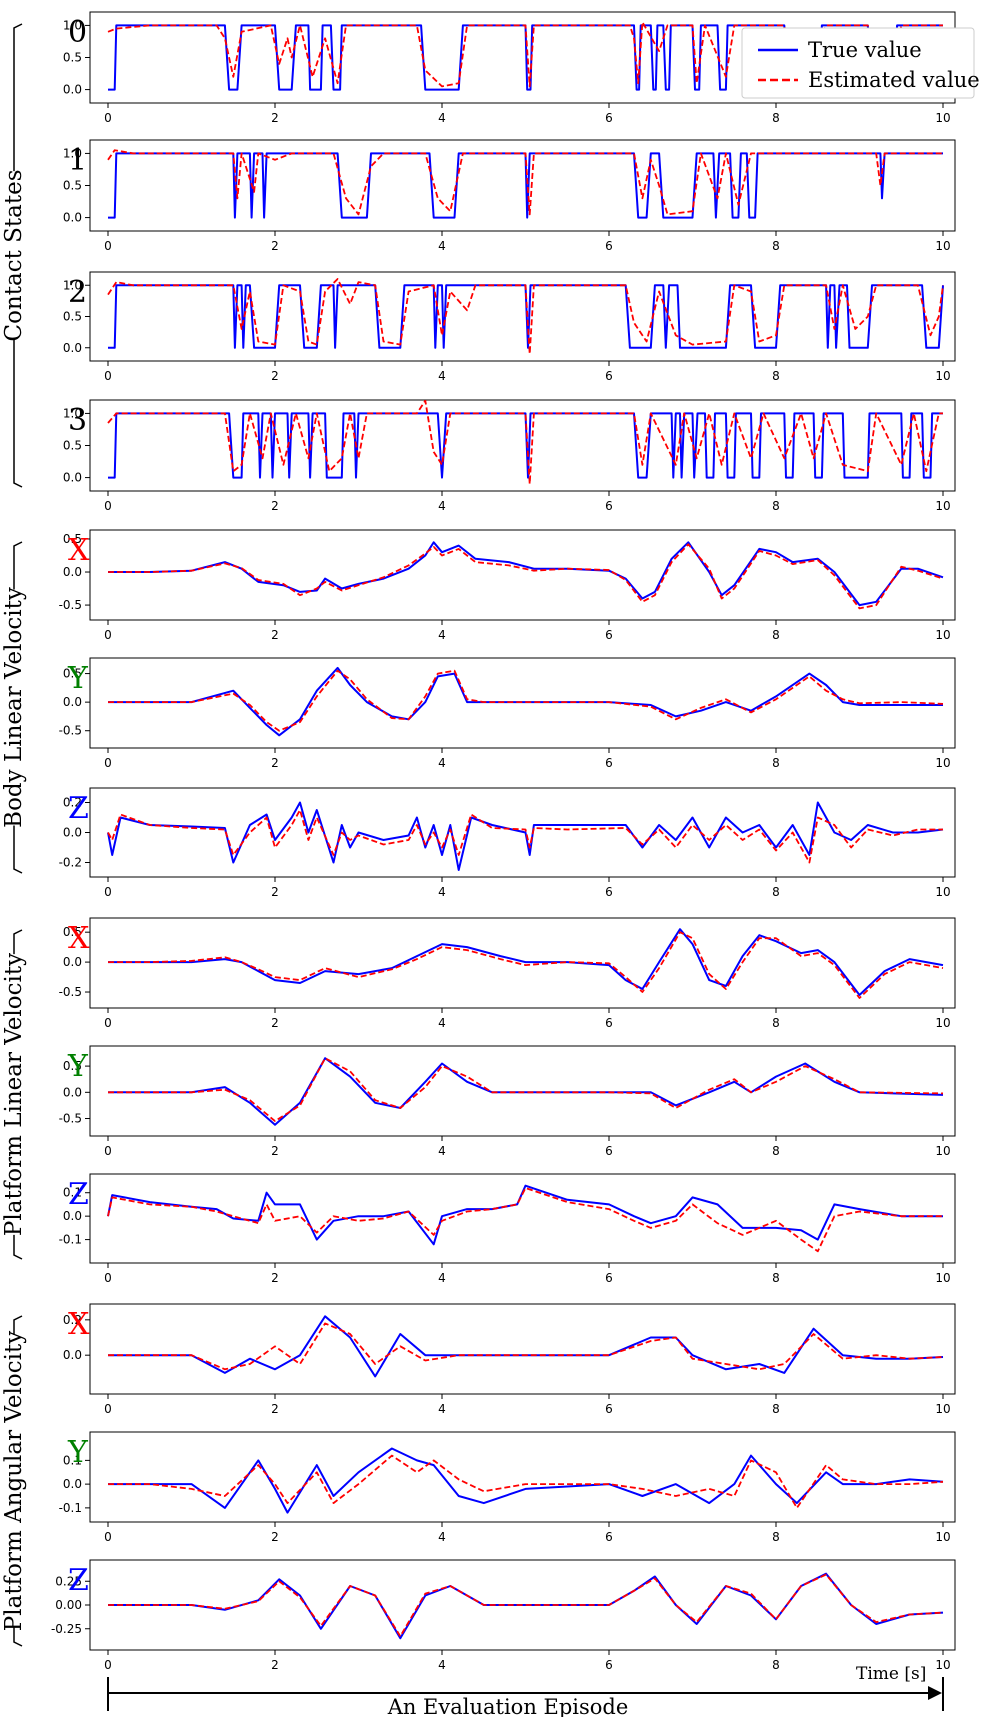 This screenshot has width=996, height=1717. I want to click on group-label-text: Platform Linear Velocity, so click(14, 1094).